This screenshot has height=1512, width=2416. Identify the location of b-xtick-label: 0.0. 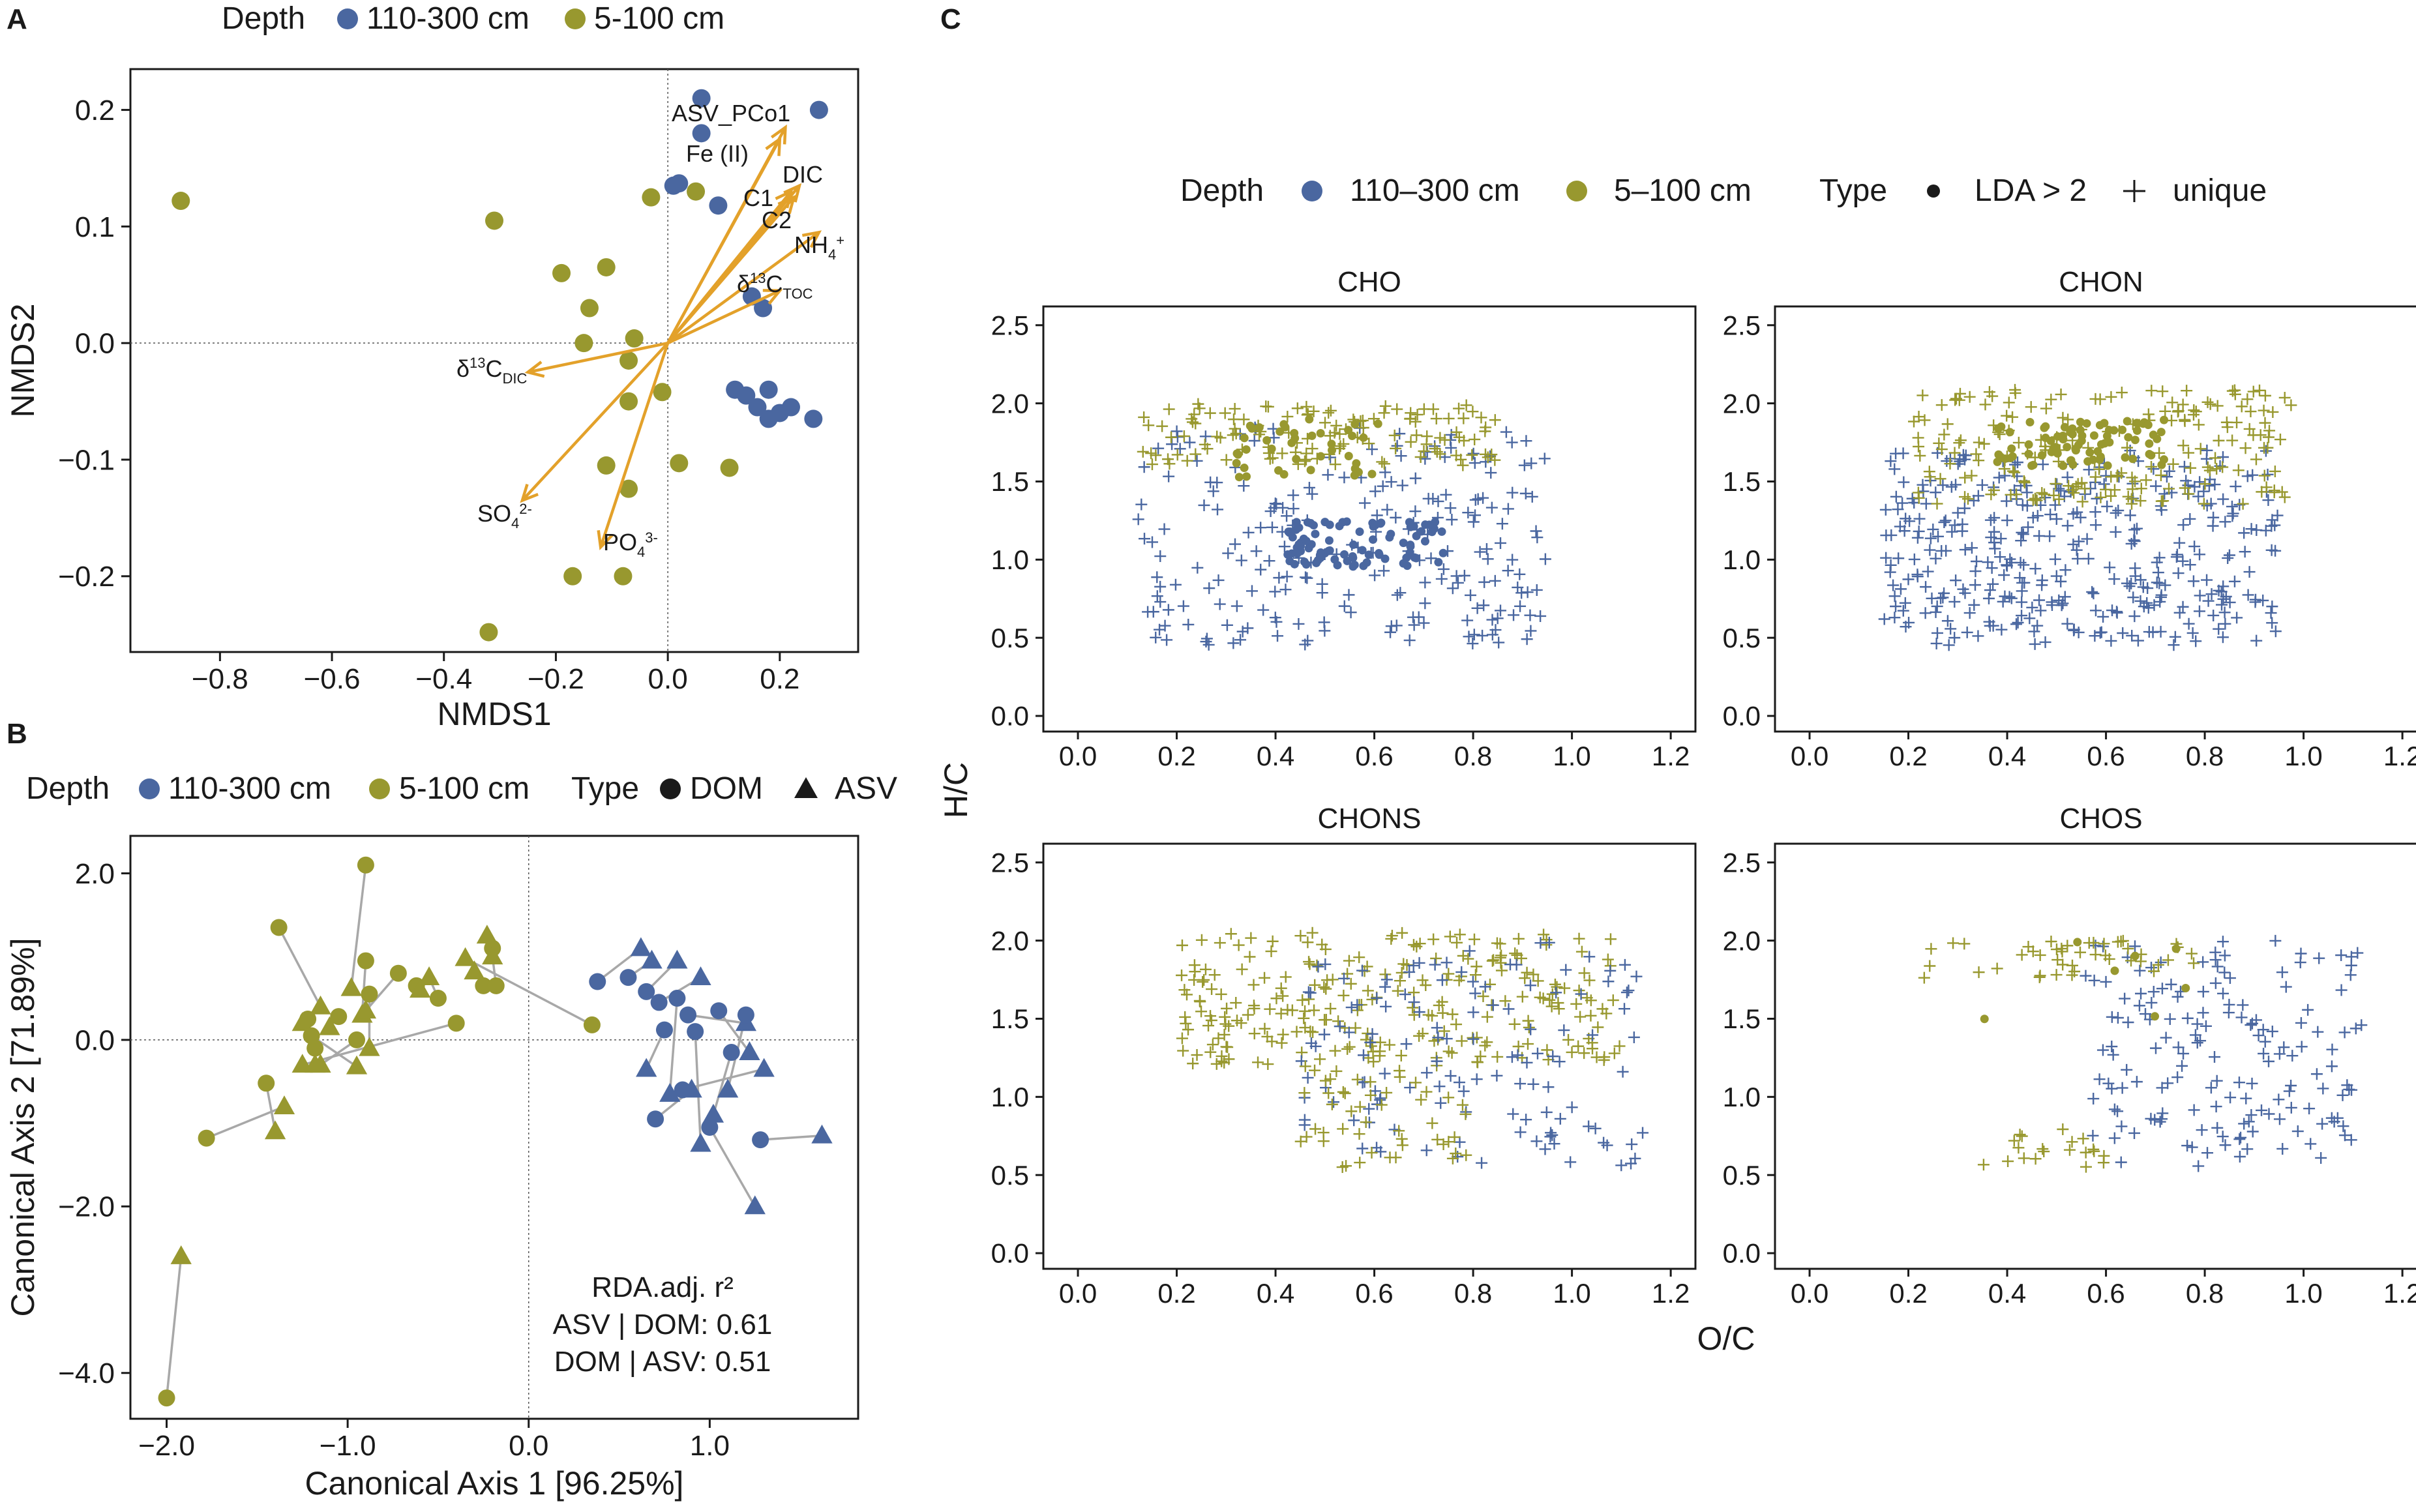
(528, 1446).